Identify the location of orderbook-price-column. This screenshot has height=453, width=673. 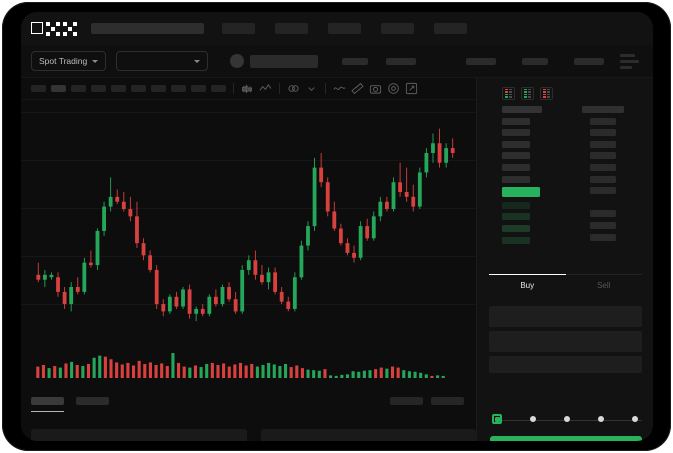
(522, 177).